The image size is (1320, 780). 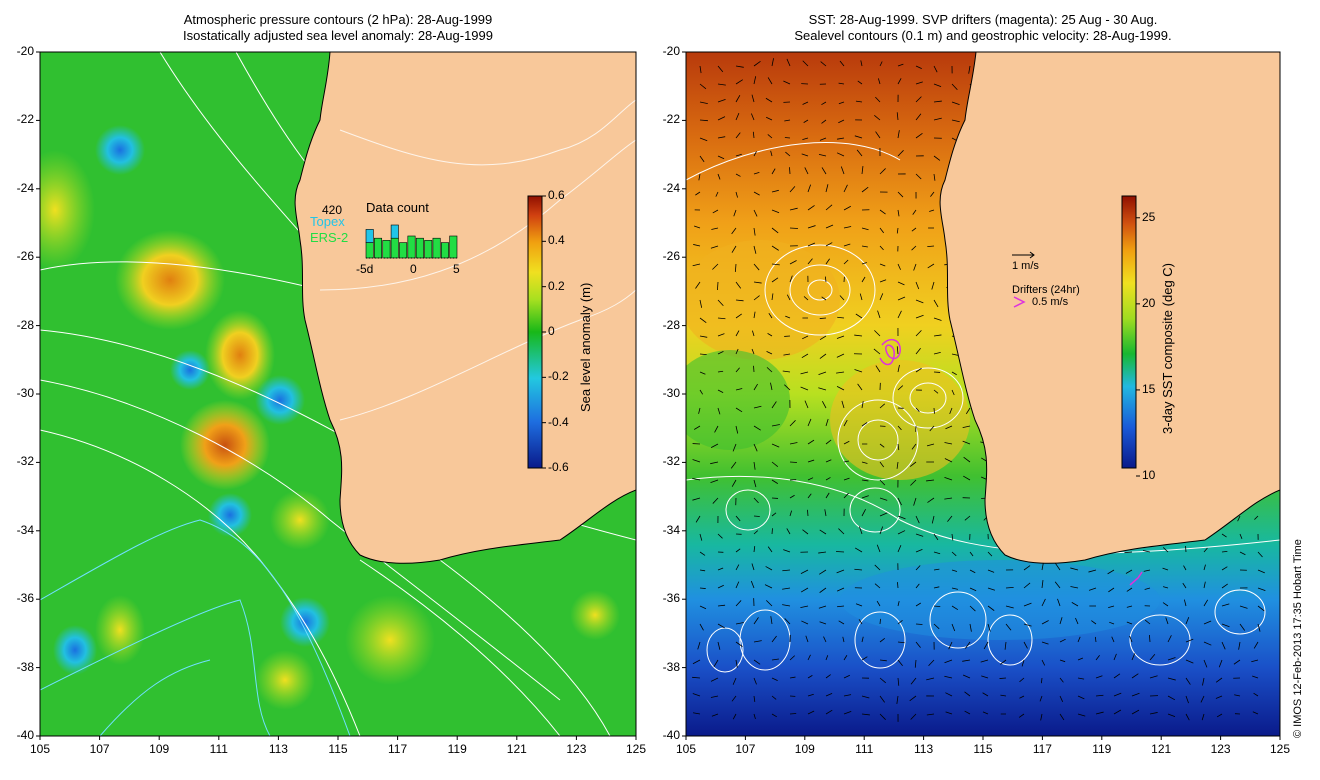 I want to click on topex-bar, so click(x=369, y=236).